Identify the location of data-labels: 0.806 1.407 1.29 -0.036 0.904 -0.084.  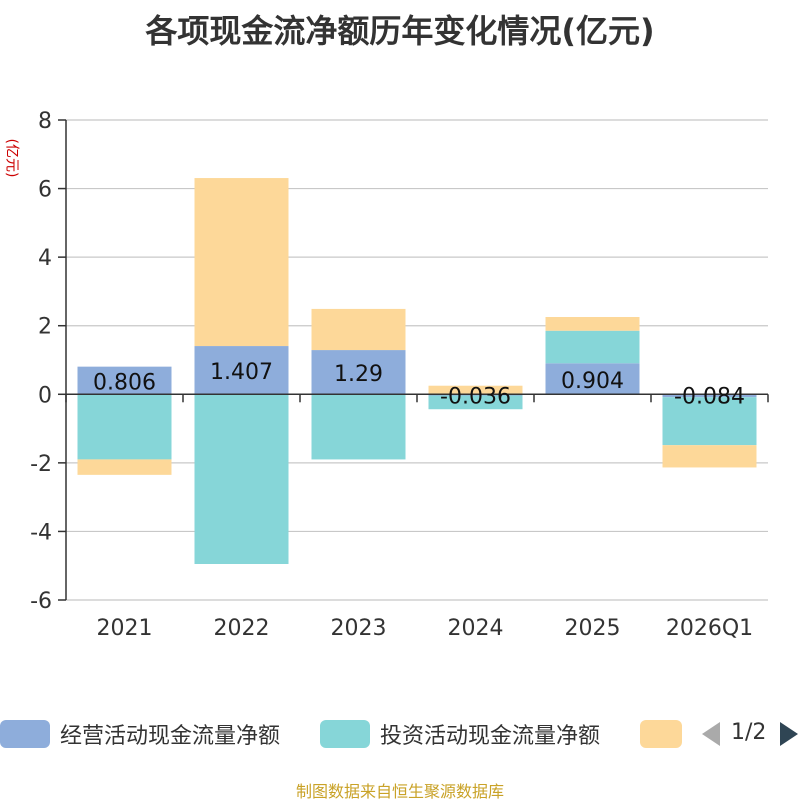
(419, 384).